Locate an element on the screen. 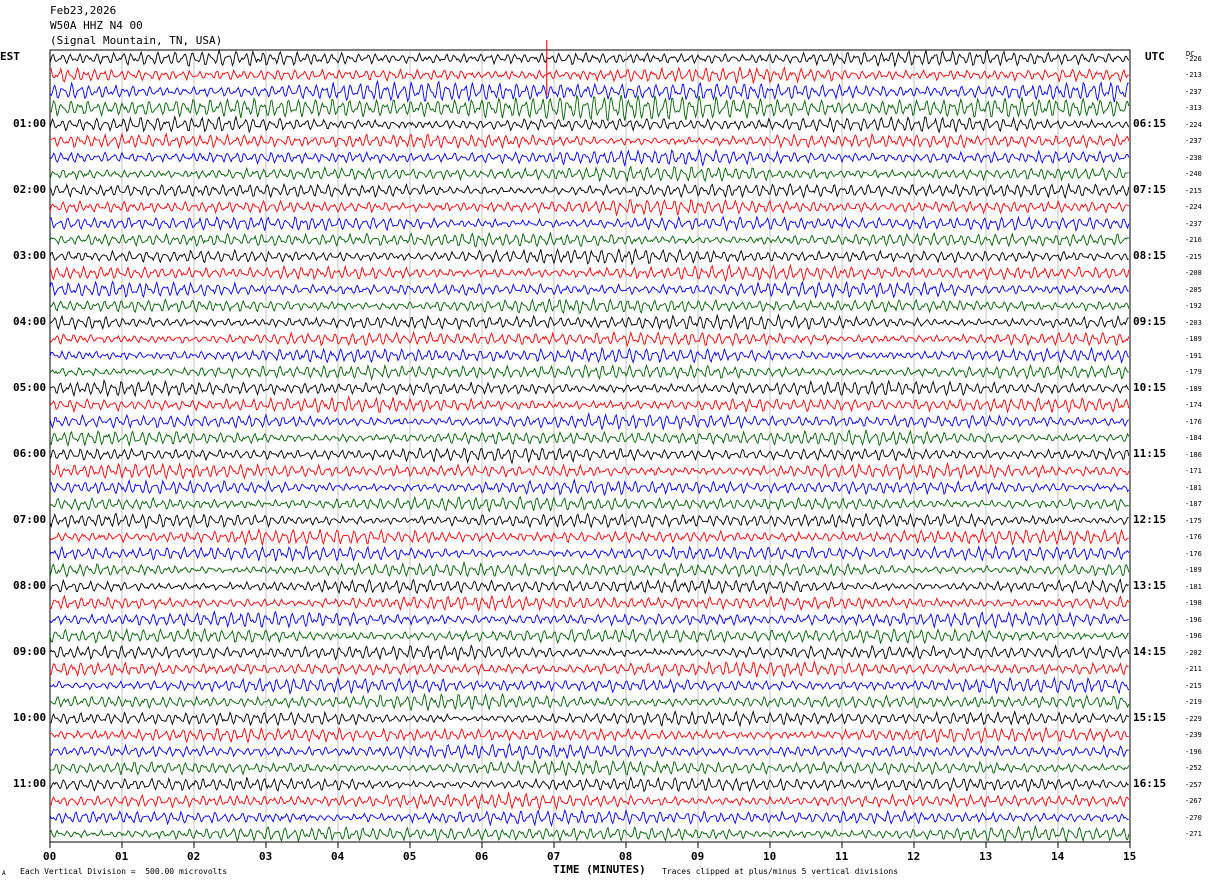  est-hour-label: 03:00 is located at coordinates (30, 255).